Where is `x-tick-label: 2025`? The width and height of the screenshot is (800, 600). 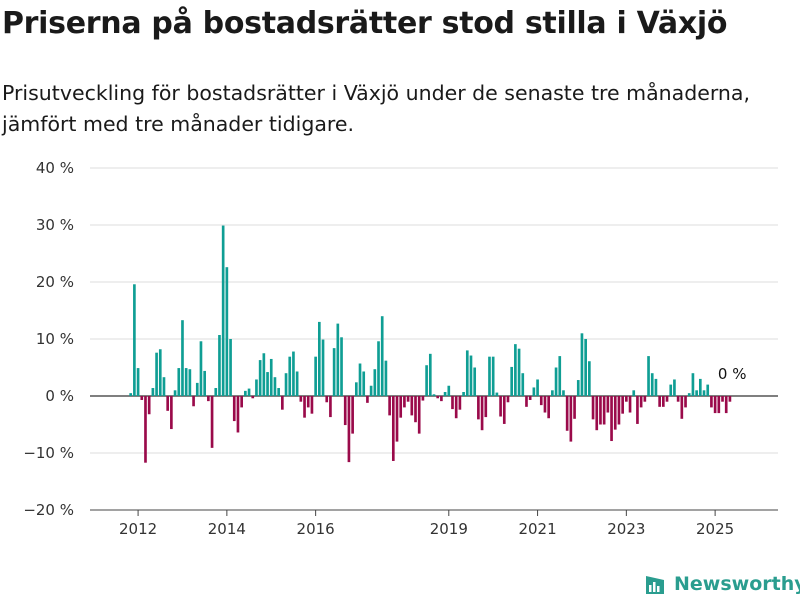 x-tick-label: 2025 is located at coordinates (715, 529).